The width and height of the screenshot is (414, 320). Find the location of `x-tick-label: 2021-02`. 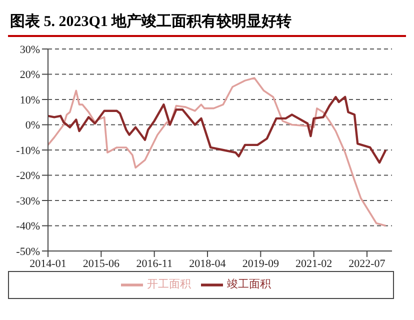

x-tick-label: 2021-02 is located at coordinates (313, 264).